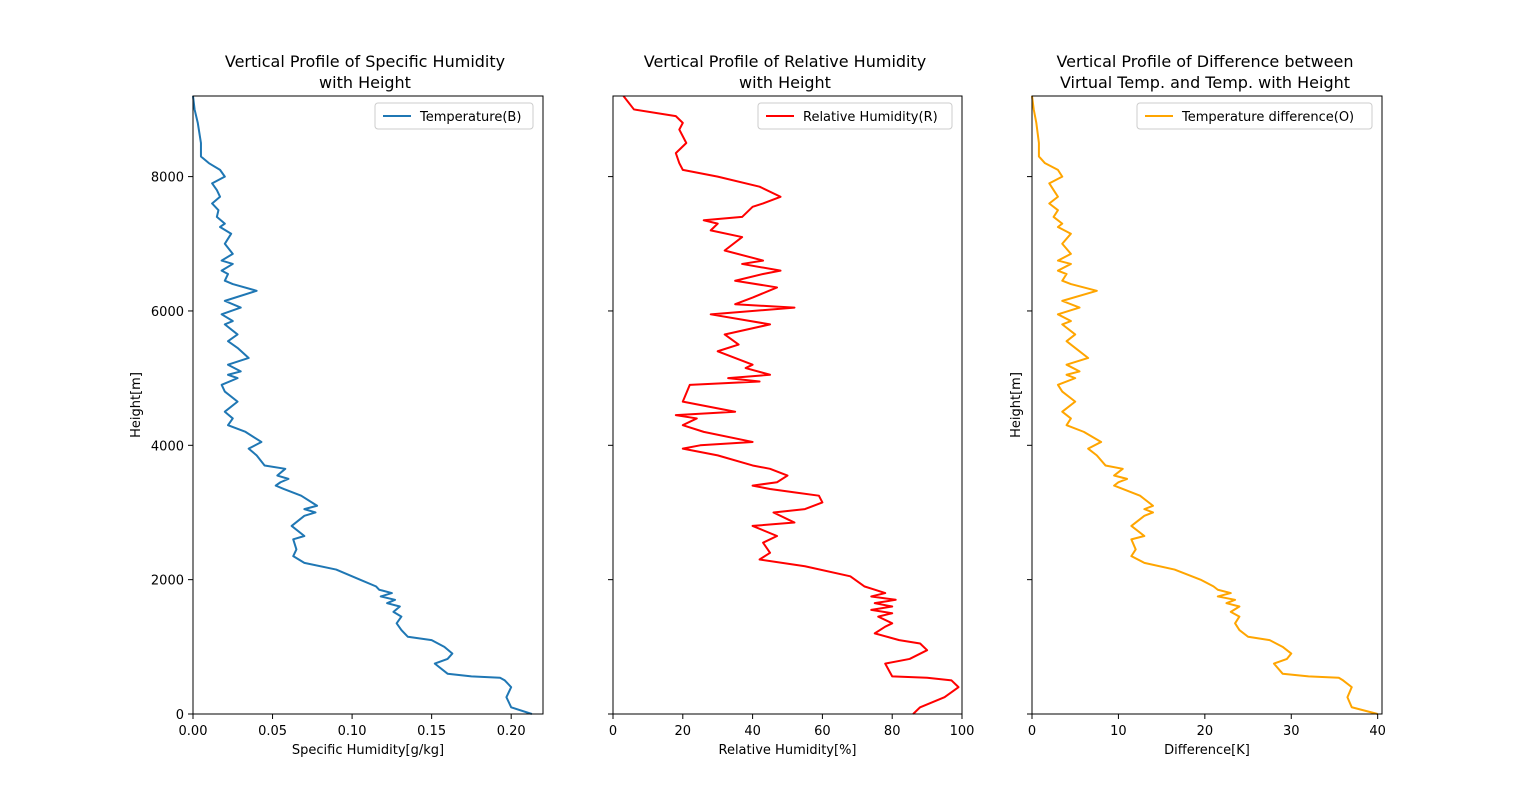  What do you see at coordinates (167, 581) in the screenshot?
I see `y-tick-label: 2000` at bounding box center [167, 581].